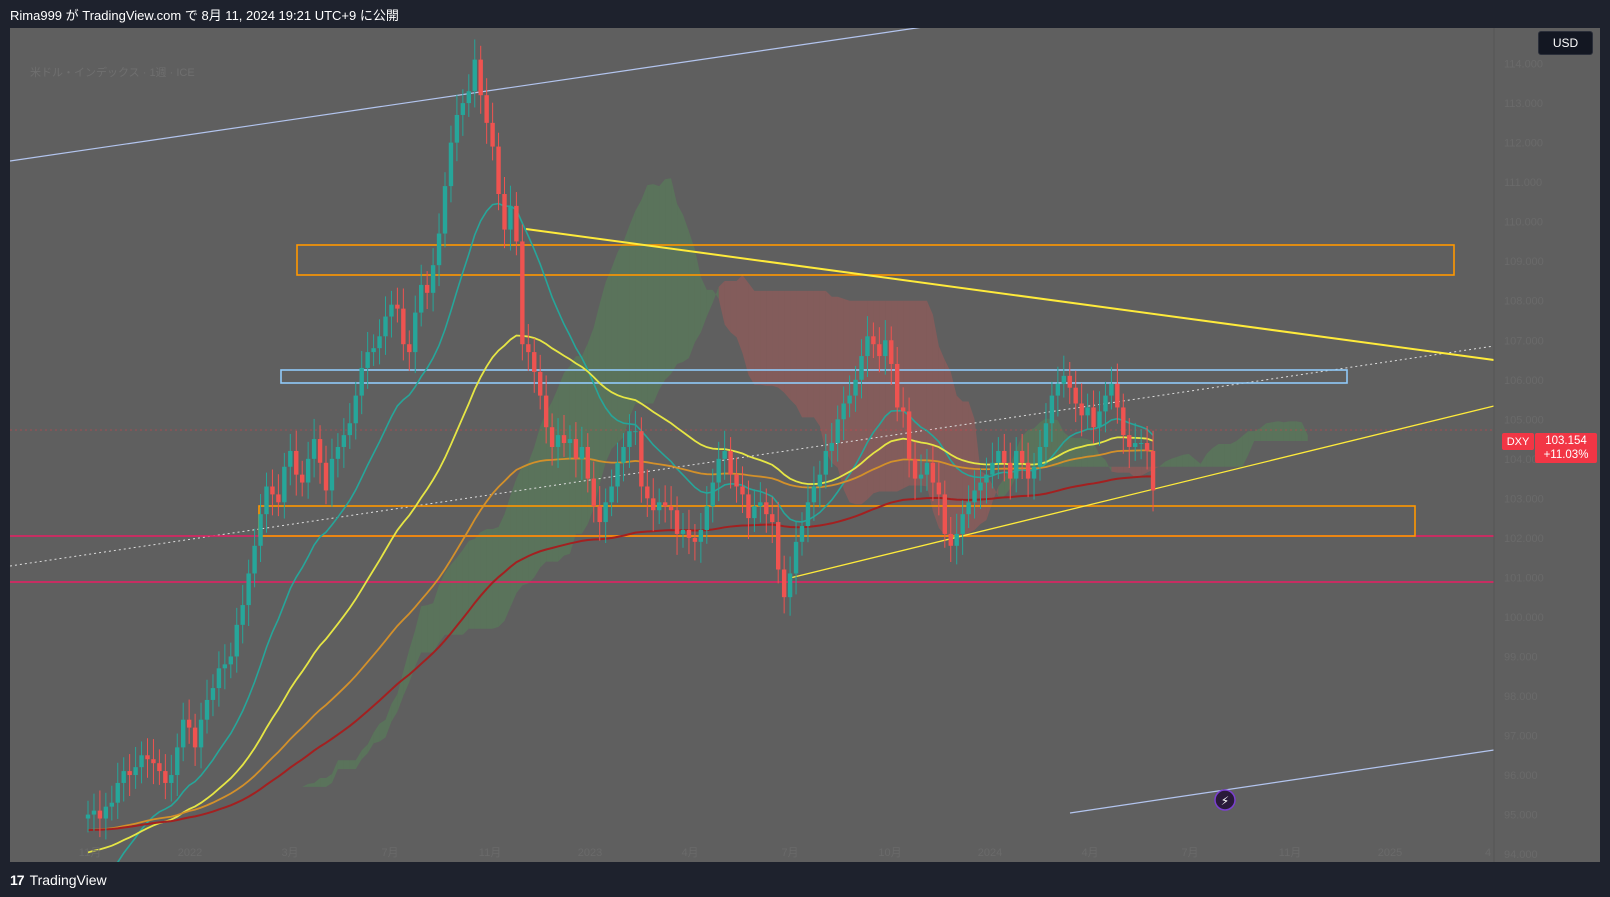 The image size is (1610, 897). Describe the element at coordinates (1524, 302) in the screenshot. I see `y-tick-label: 108.000` at that location.